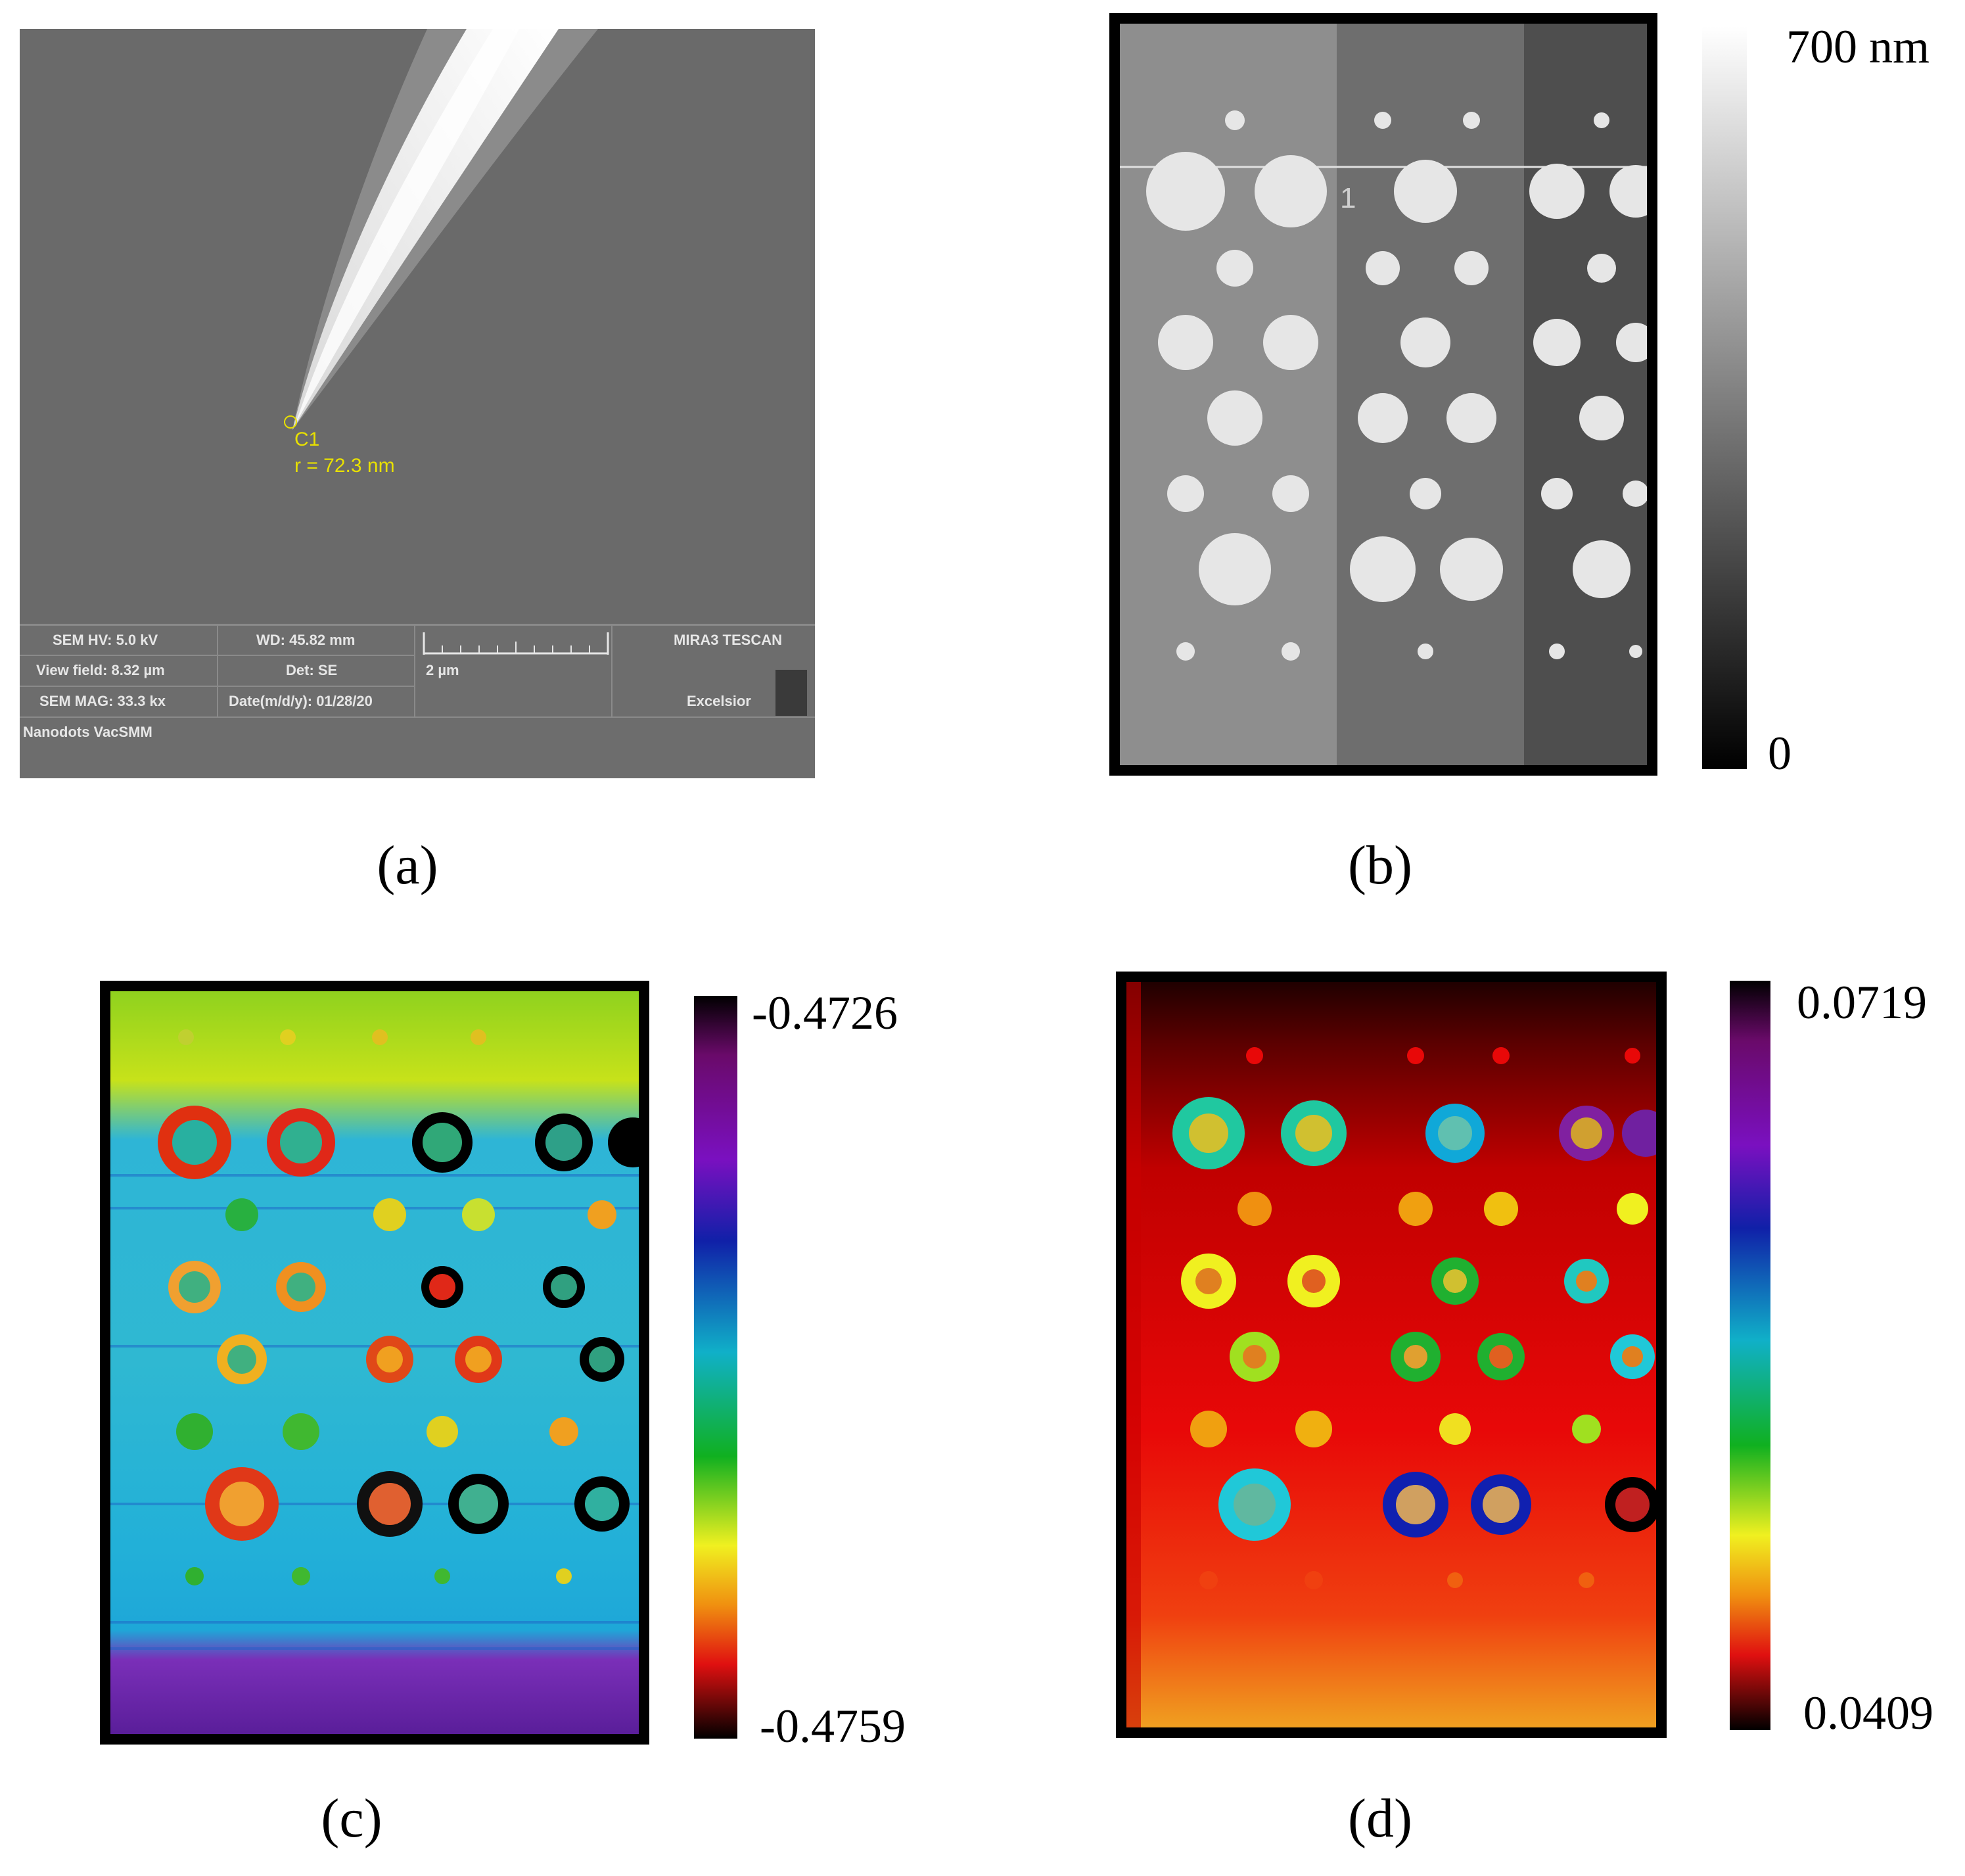 The height and width of the screenshot is (1876, 1965). What do you see at coordinates (102, 701) in the screenshot?
I see `sem-magnification: SEM MAG: 33.3 kx` at bounding box center [102, 701].